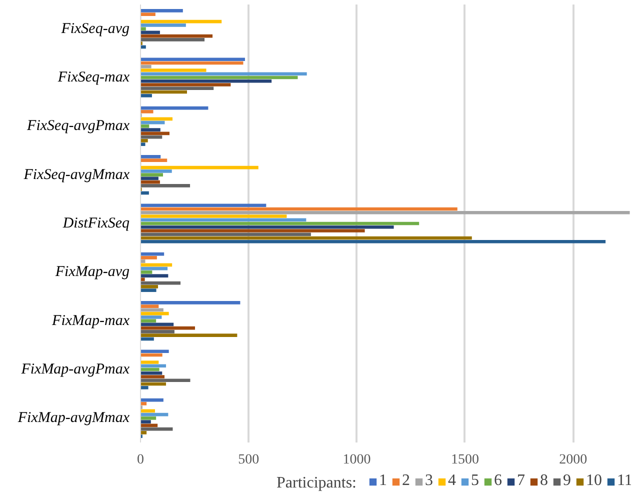 This screenshot has height=496, width=635. Describe the element at coordinates (567, 481) in the screenshot. I see `legend-label: 9` at that location.